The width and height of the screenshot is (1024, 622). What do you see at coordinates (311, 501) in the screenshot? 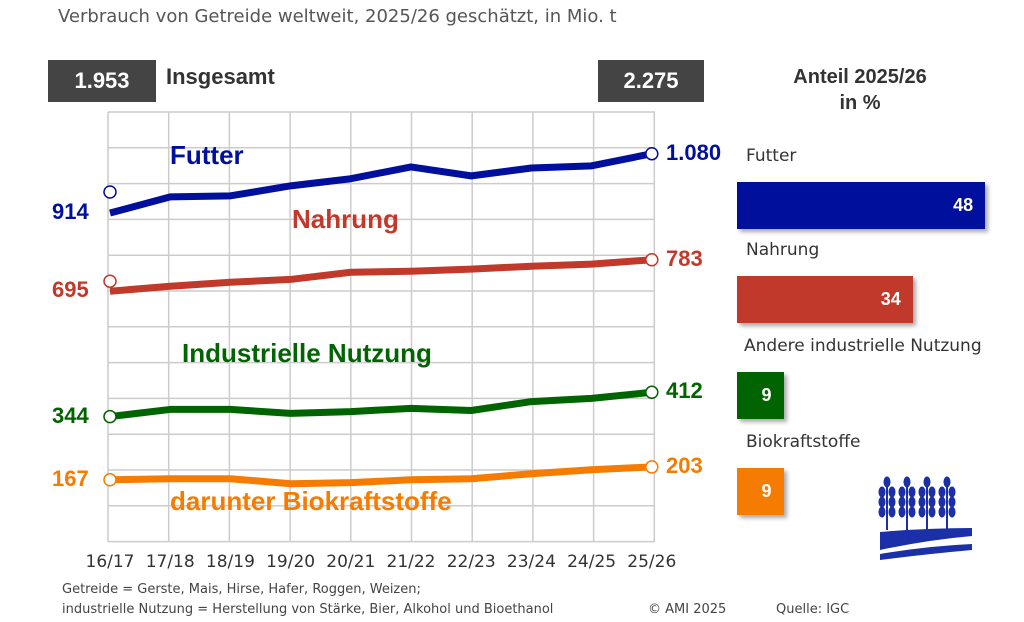
I see `series-label-bio: darunter Biokraftstoffe` at bounding box center [311, 501].